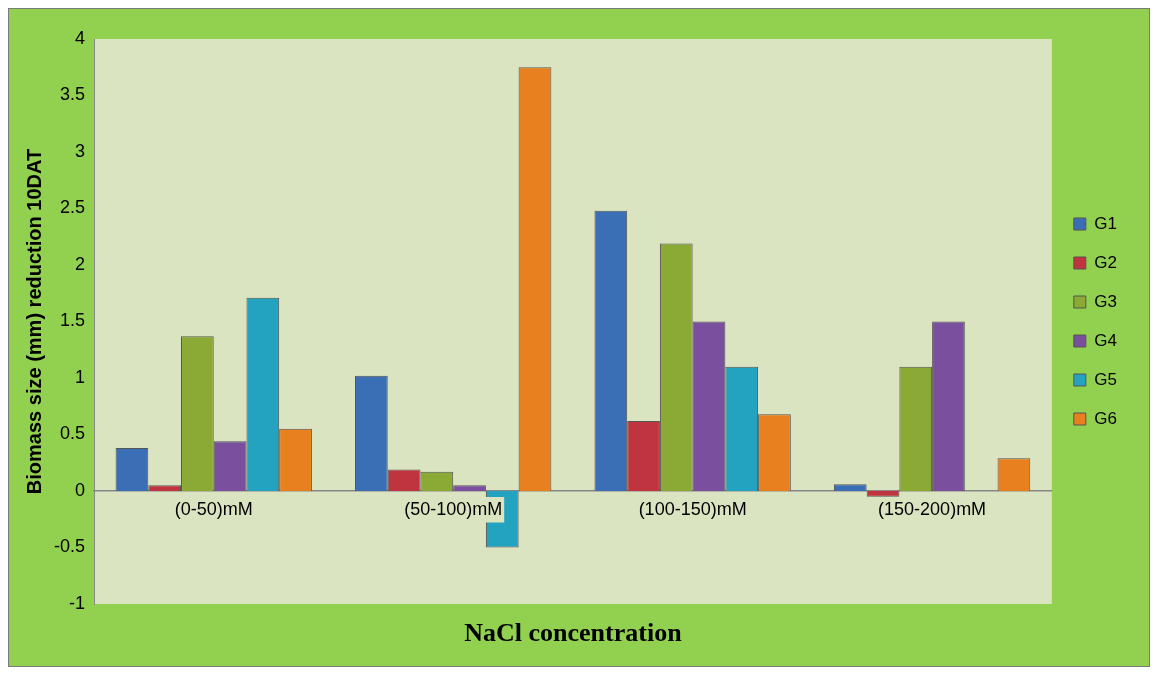 The width and height of the screenshot is (1156, 673). What do you see at coordinates (1106, 223) in the screenshot?
I see `legend-label: G1` at bounding box center [1106, 223].